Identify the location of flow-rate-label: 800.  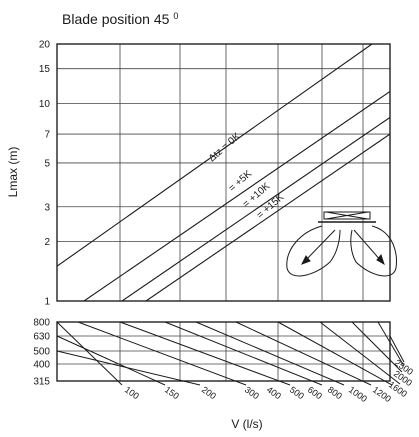
(335, 392).